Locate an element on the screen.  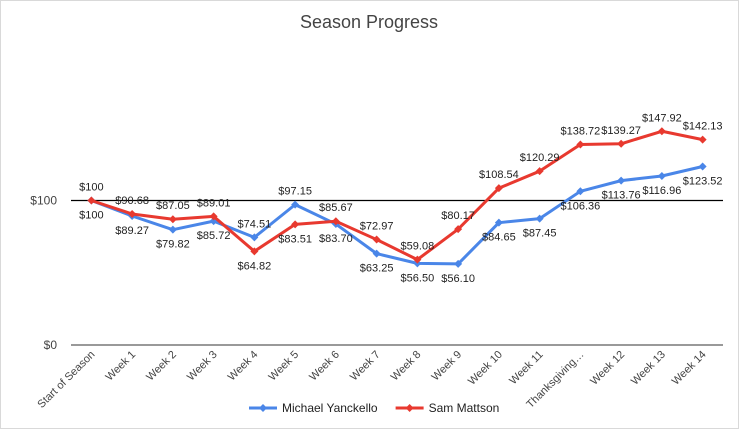
x-tick-label: Week 10 is located at coordinates (485, 368).